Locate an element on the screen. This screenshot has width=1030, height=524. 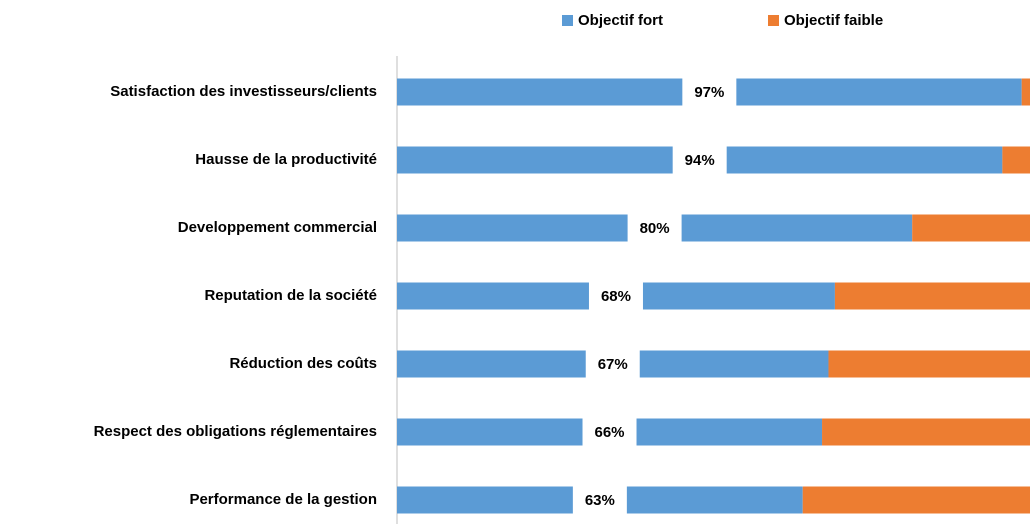
category-label: Hausse de la productivité is located at coordinates (286, 159).